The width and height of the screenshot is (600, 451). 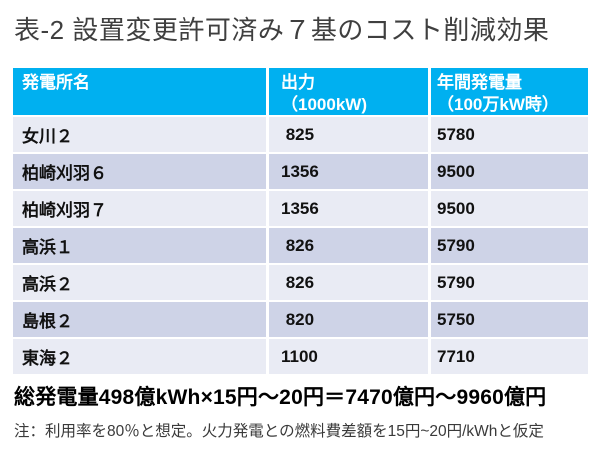 I want to click on output-cell: 820, so click(x=348, y=319).